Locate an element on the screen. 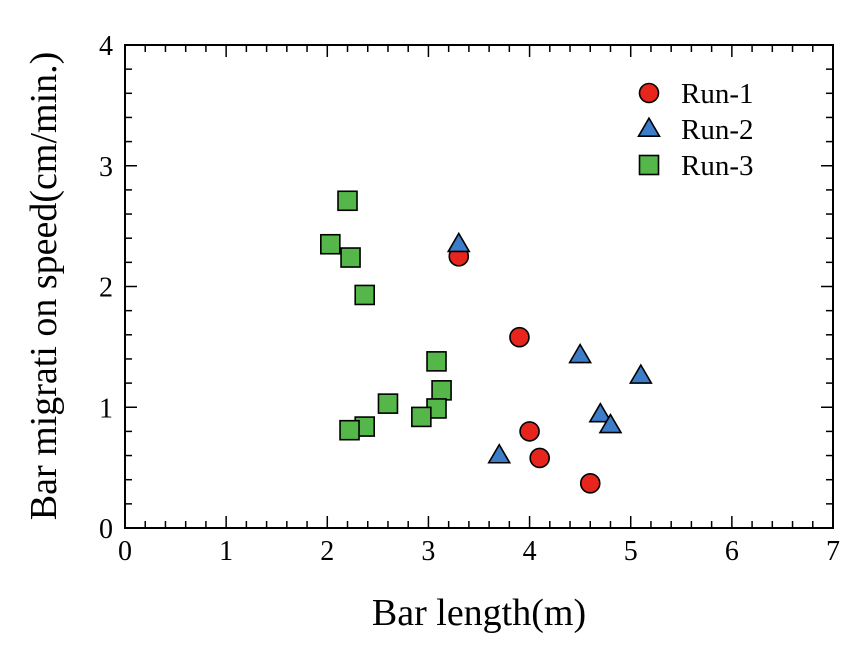  legend-item: Run-3 is located at coordinates (696, 166).